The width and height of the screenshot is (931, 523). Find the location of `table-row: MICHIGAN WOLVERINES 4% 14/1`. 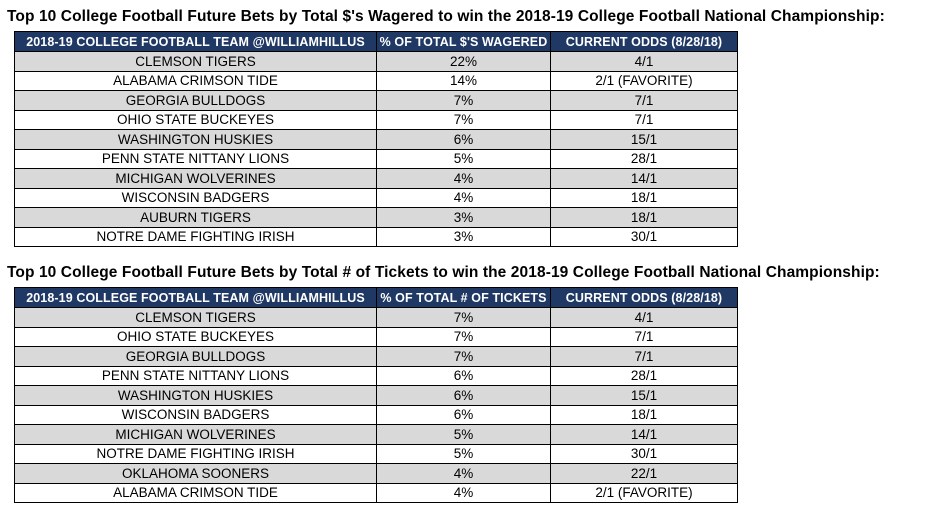

table-row: MICHIGAN WOLVERINES 4% 14/1 is located at coordinates (376, 178).